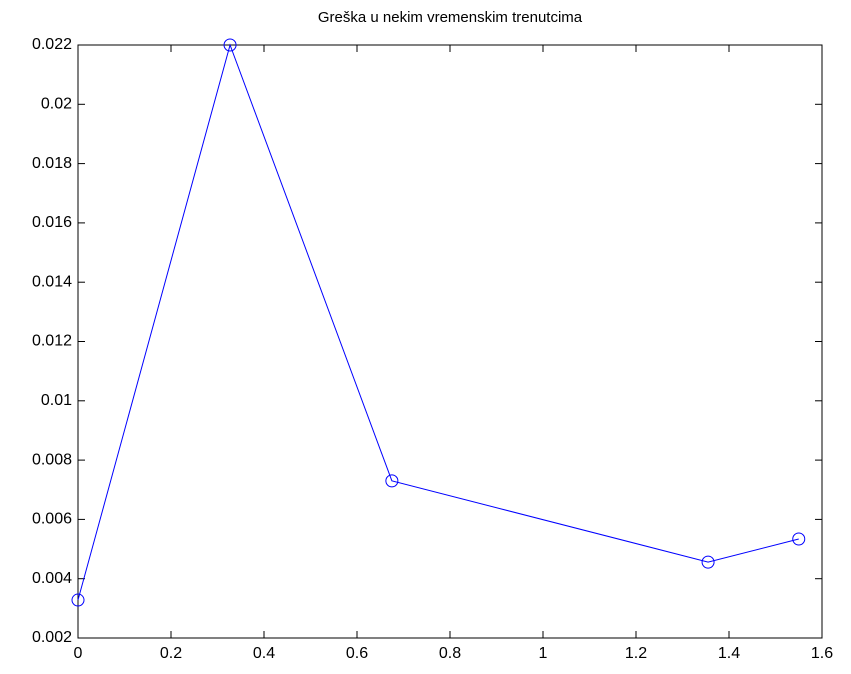 The image size is (851, 674). I want to click on x-tick-label: 0.2, so click(171, 653).